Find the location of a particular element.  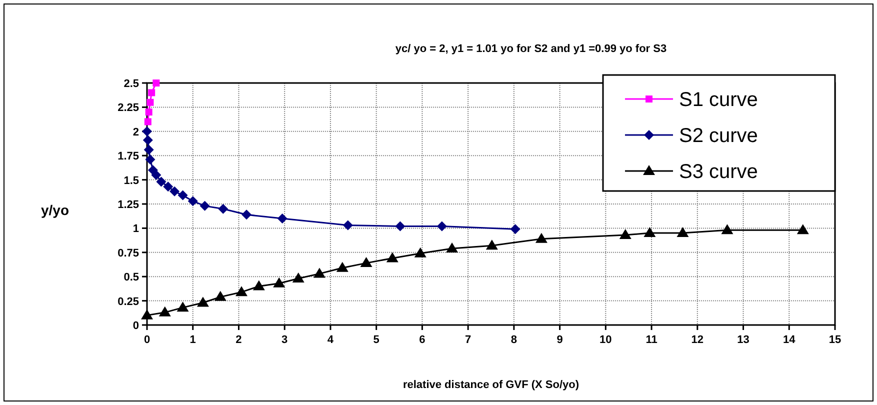

legend-label: S3 curve is located at coordinates (718, 172).